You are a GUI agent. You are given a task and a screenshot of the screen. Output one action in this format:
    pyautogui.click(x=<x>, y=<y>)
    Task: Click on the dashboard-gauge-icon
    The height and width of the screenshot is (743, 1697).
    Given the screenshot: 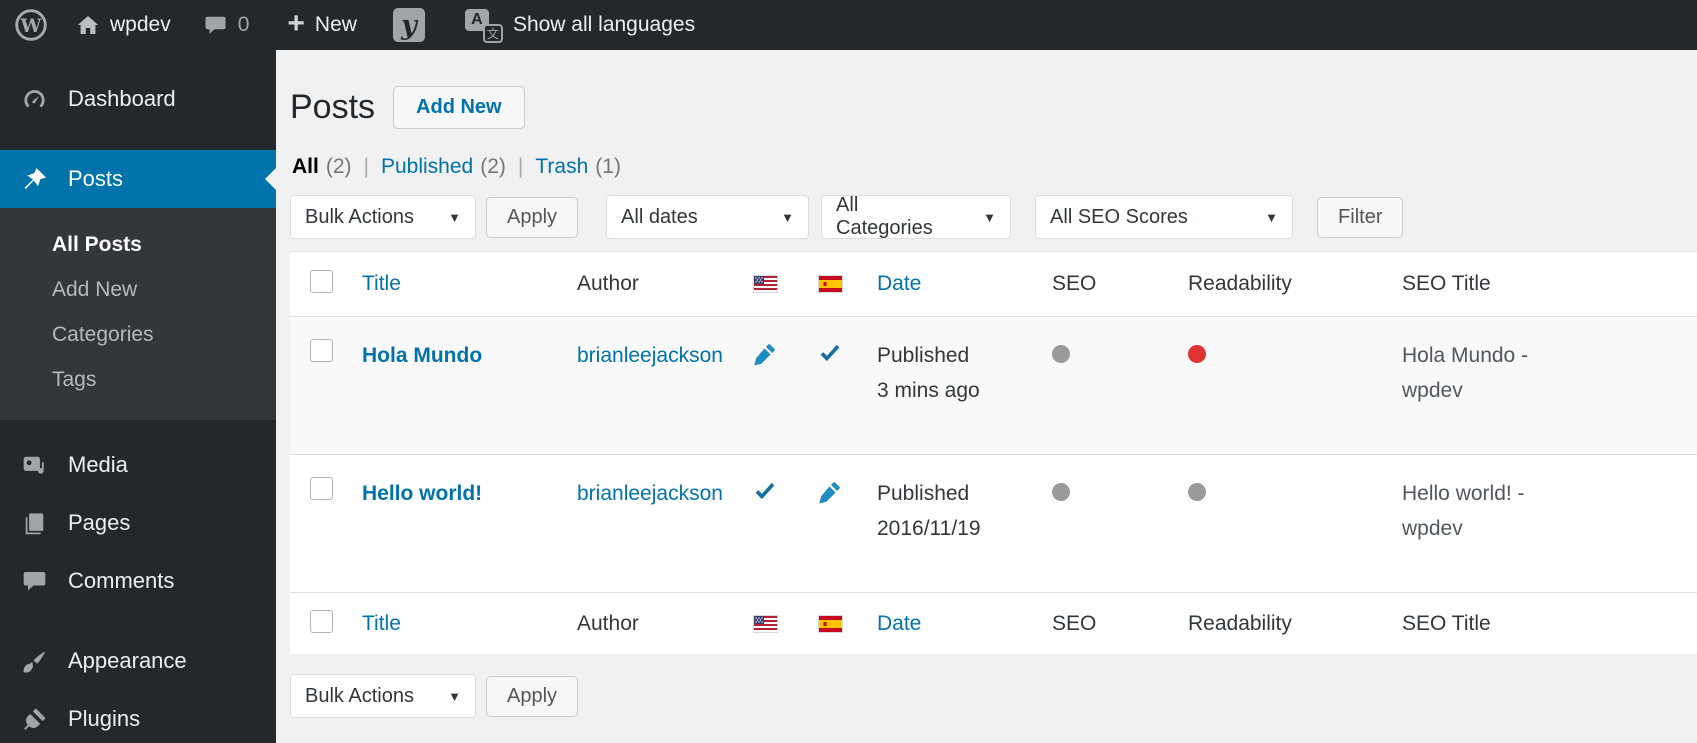 What is the action you would take?
    pyautogui.click(x=34, y=99)
    